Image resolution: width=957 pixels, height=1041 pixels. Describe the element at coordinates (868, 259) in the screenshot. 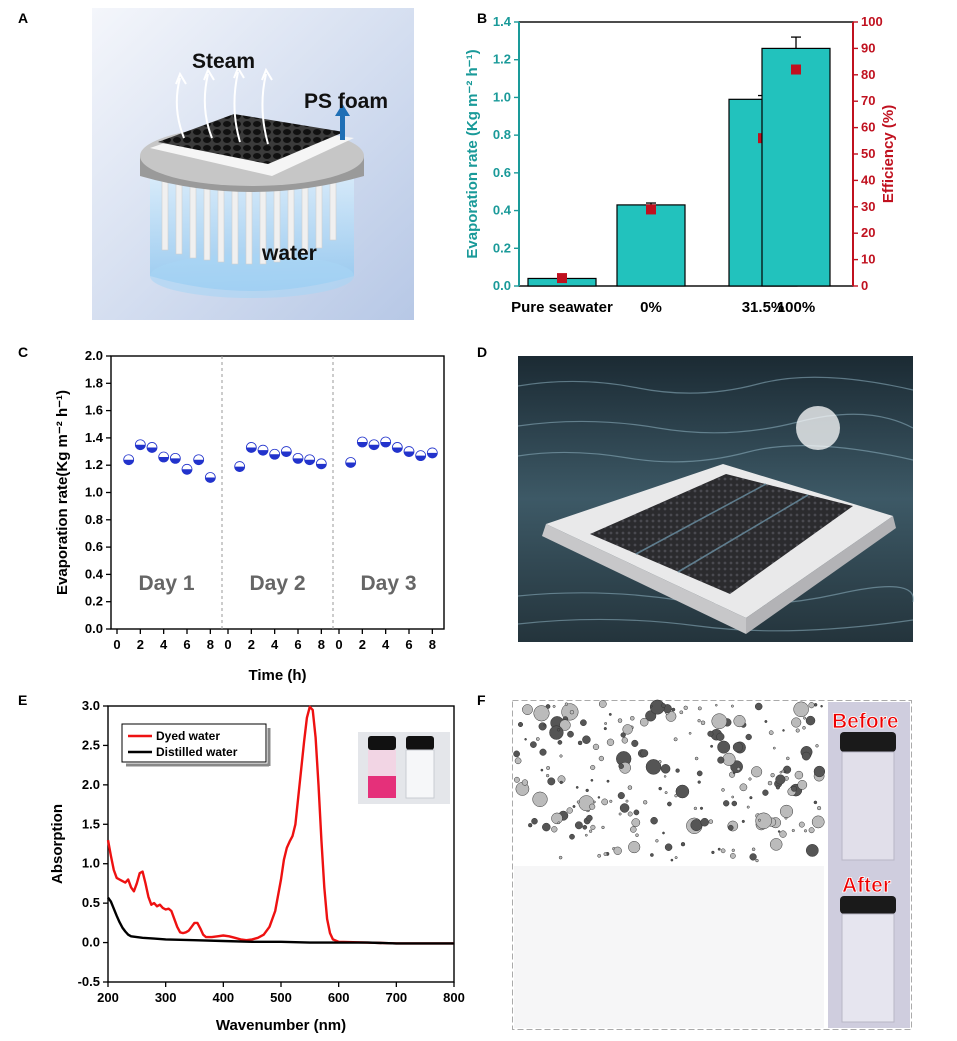

I see `right-y-tick-label: 10` at that location.